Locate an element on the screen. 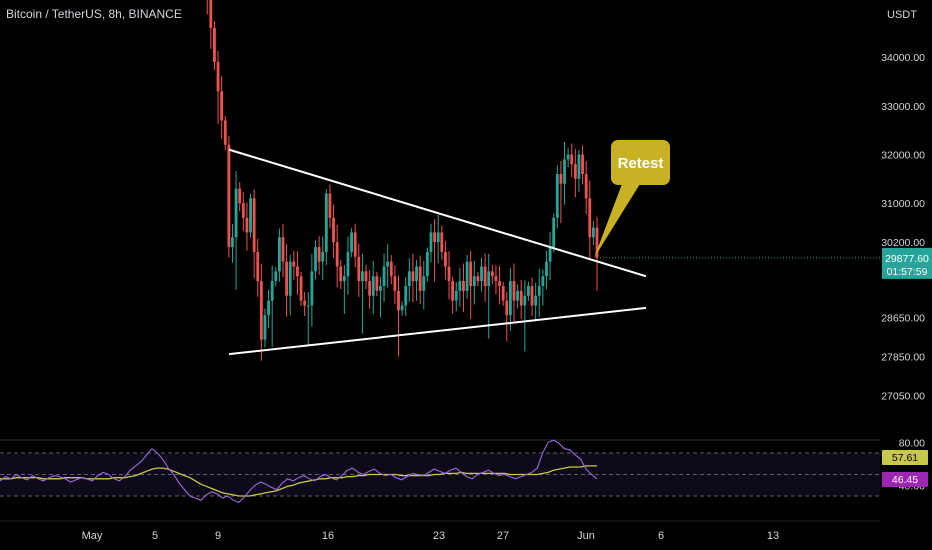 The width and height of the screenshot is (932, 550). price-tick-label: 27050.00 is located at coordinates (903, 397).